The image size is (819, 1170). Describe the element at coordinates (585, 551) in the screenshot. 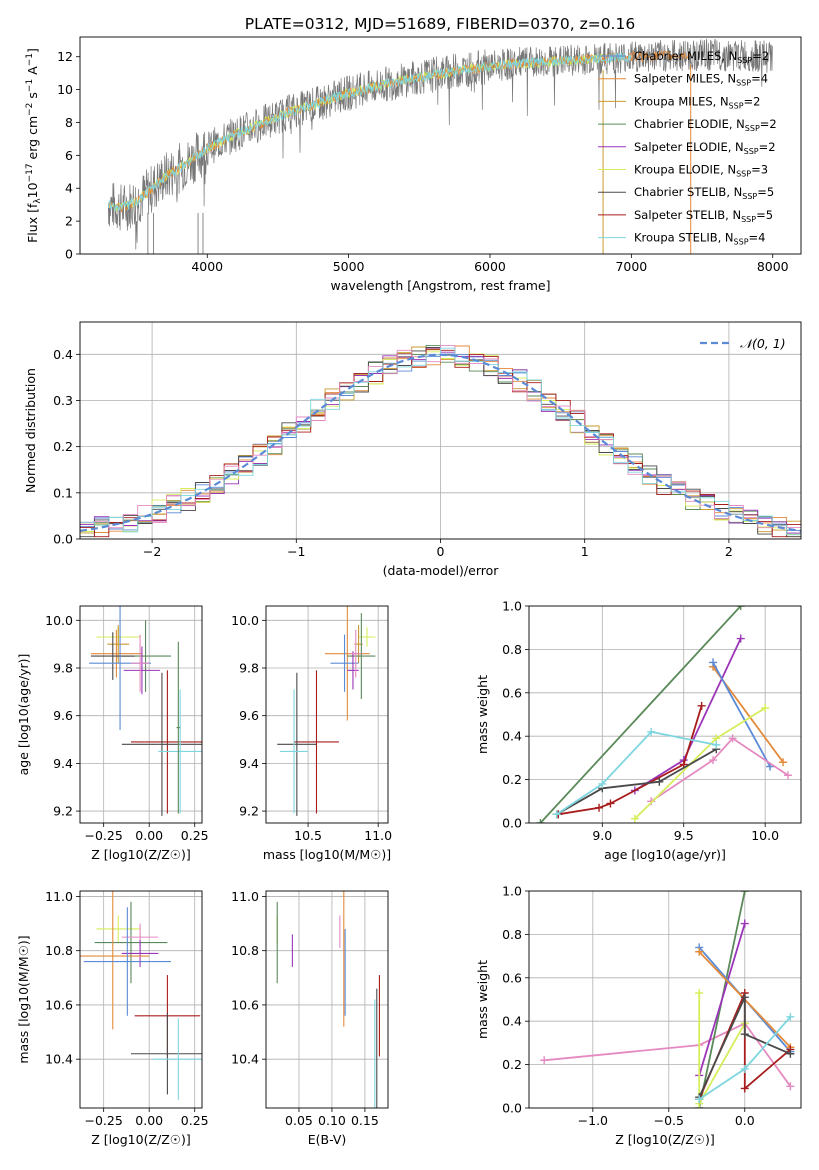

I see `x-tick-label: 1` at that location.